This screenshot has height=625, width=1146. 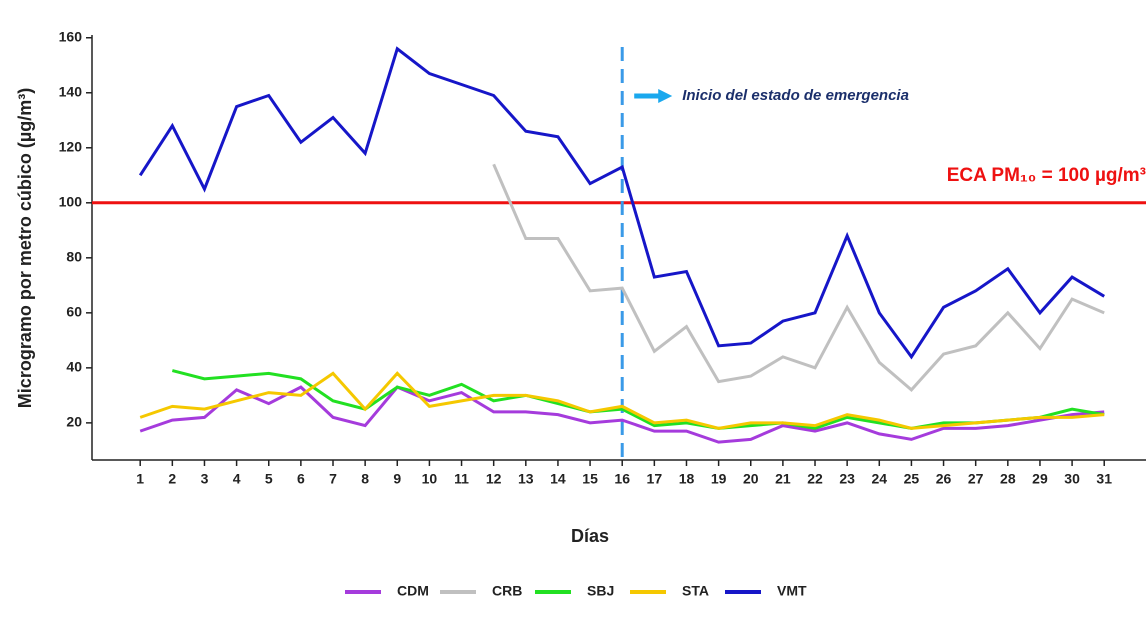 I want to click on x-tick-label: 14, so click(x=558, y=479).